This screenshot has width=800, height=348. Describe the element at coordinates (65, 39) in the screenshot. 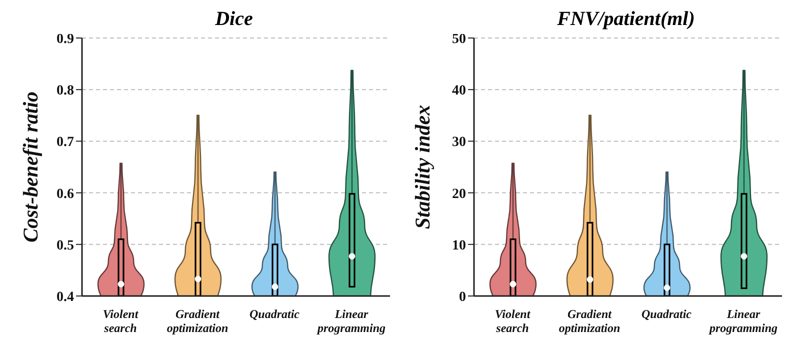

I see `y-tick-label: 0.9` at that location.